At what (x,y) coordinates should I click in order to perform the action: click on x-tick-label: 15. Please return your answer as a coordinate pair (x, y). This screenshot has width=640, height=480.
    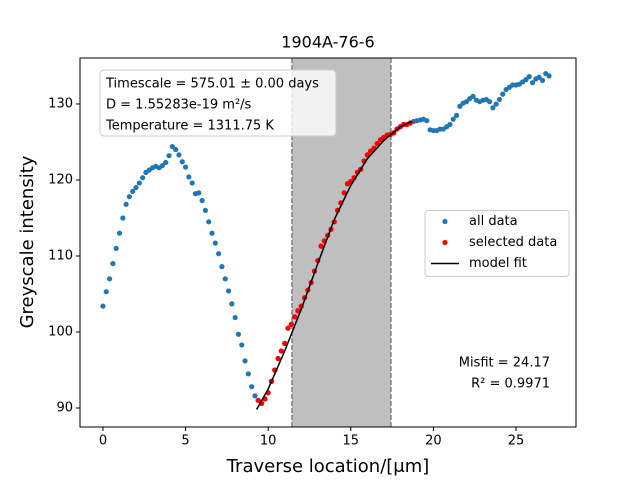
    Looking at the image, I should click on (351, 441).